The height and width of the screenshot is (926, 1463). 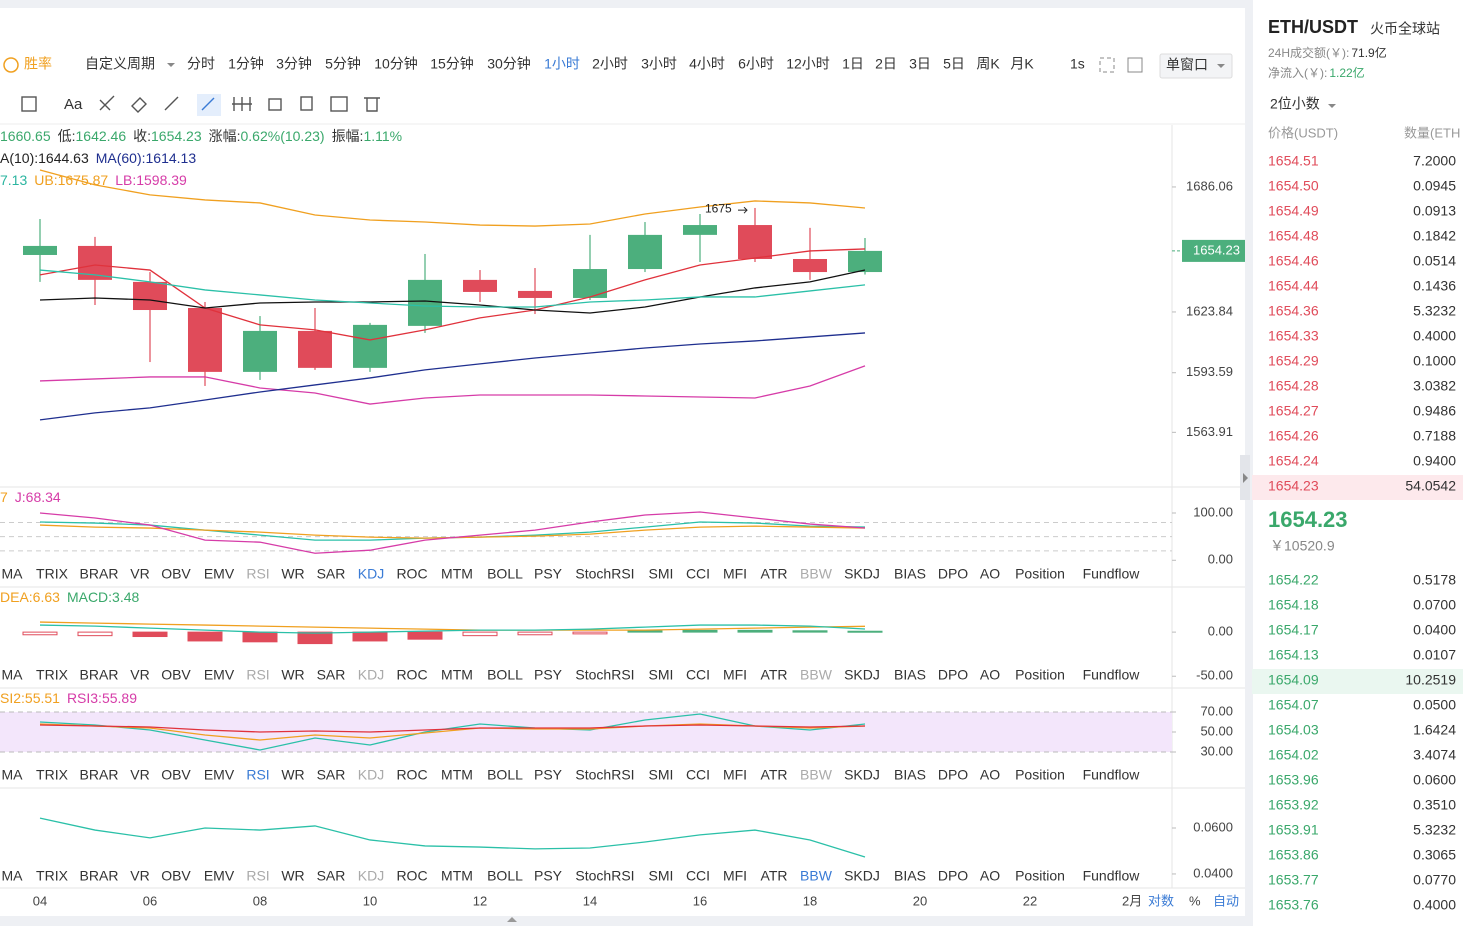 I want to click on precision: 2位小数, so click(x=1295, y=104).